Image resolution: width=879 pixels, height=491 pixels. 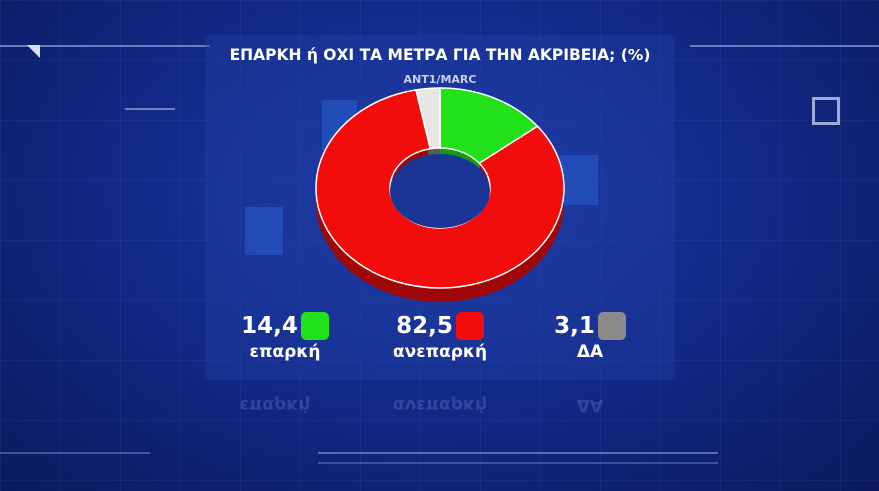 I want to click on legend-reflection: επαρκή, so click(x=275, y=405).